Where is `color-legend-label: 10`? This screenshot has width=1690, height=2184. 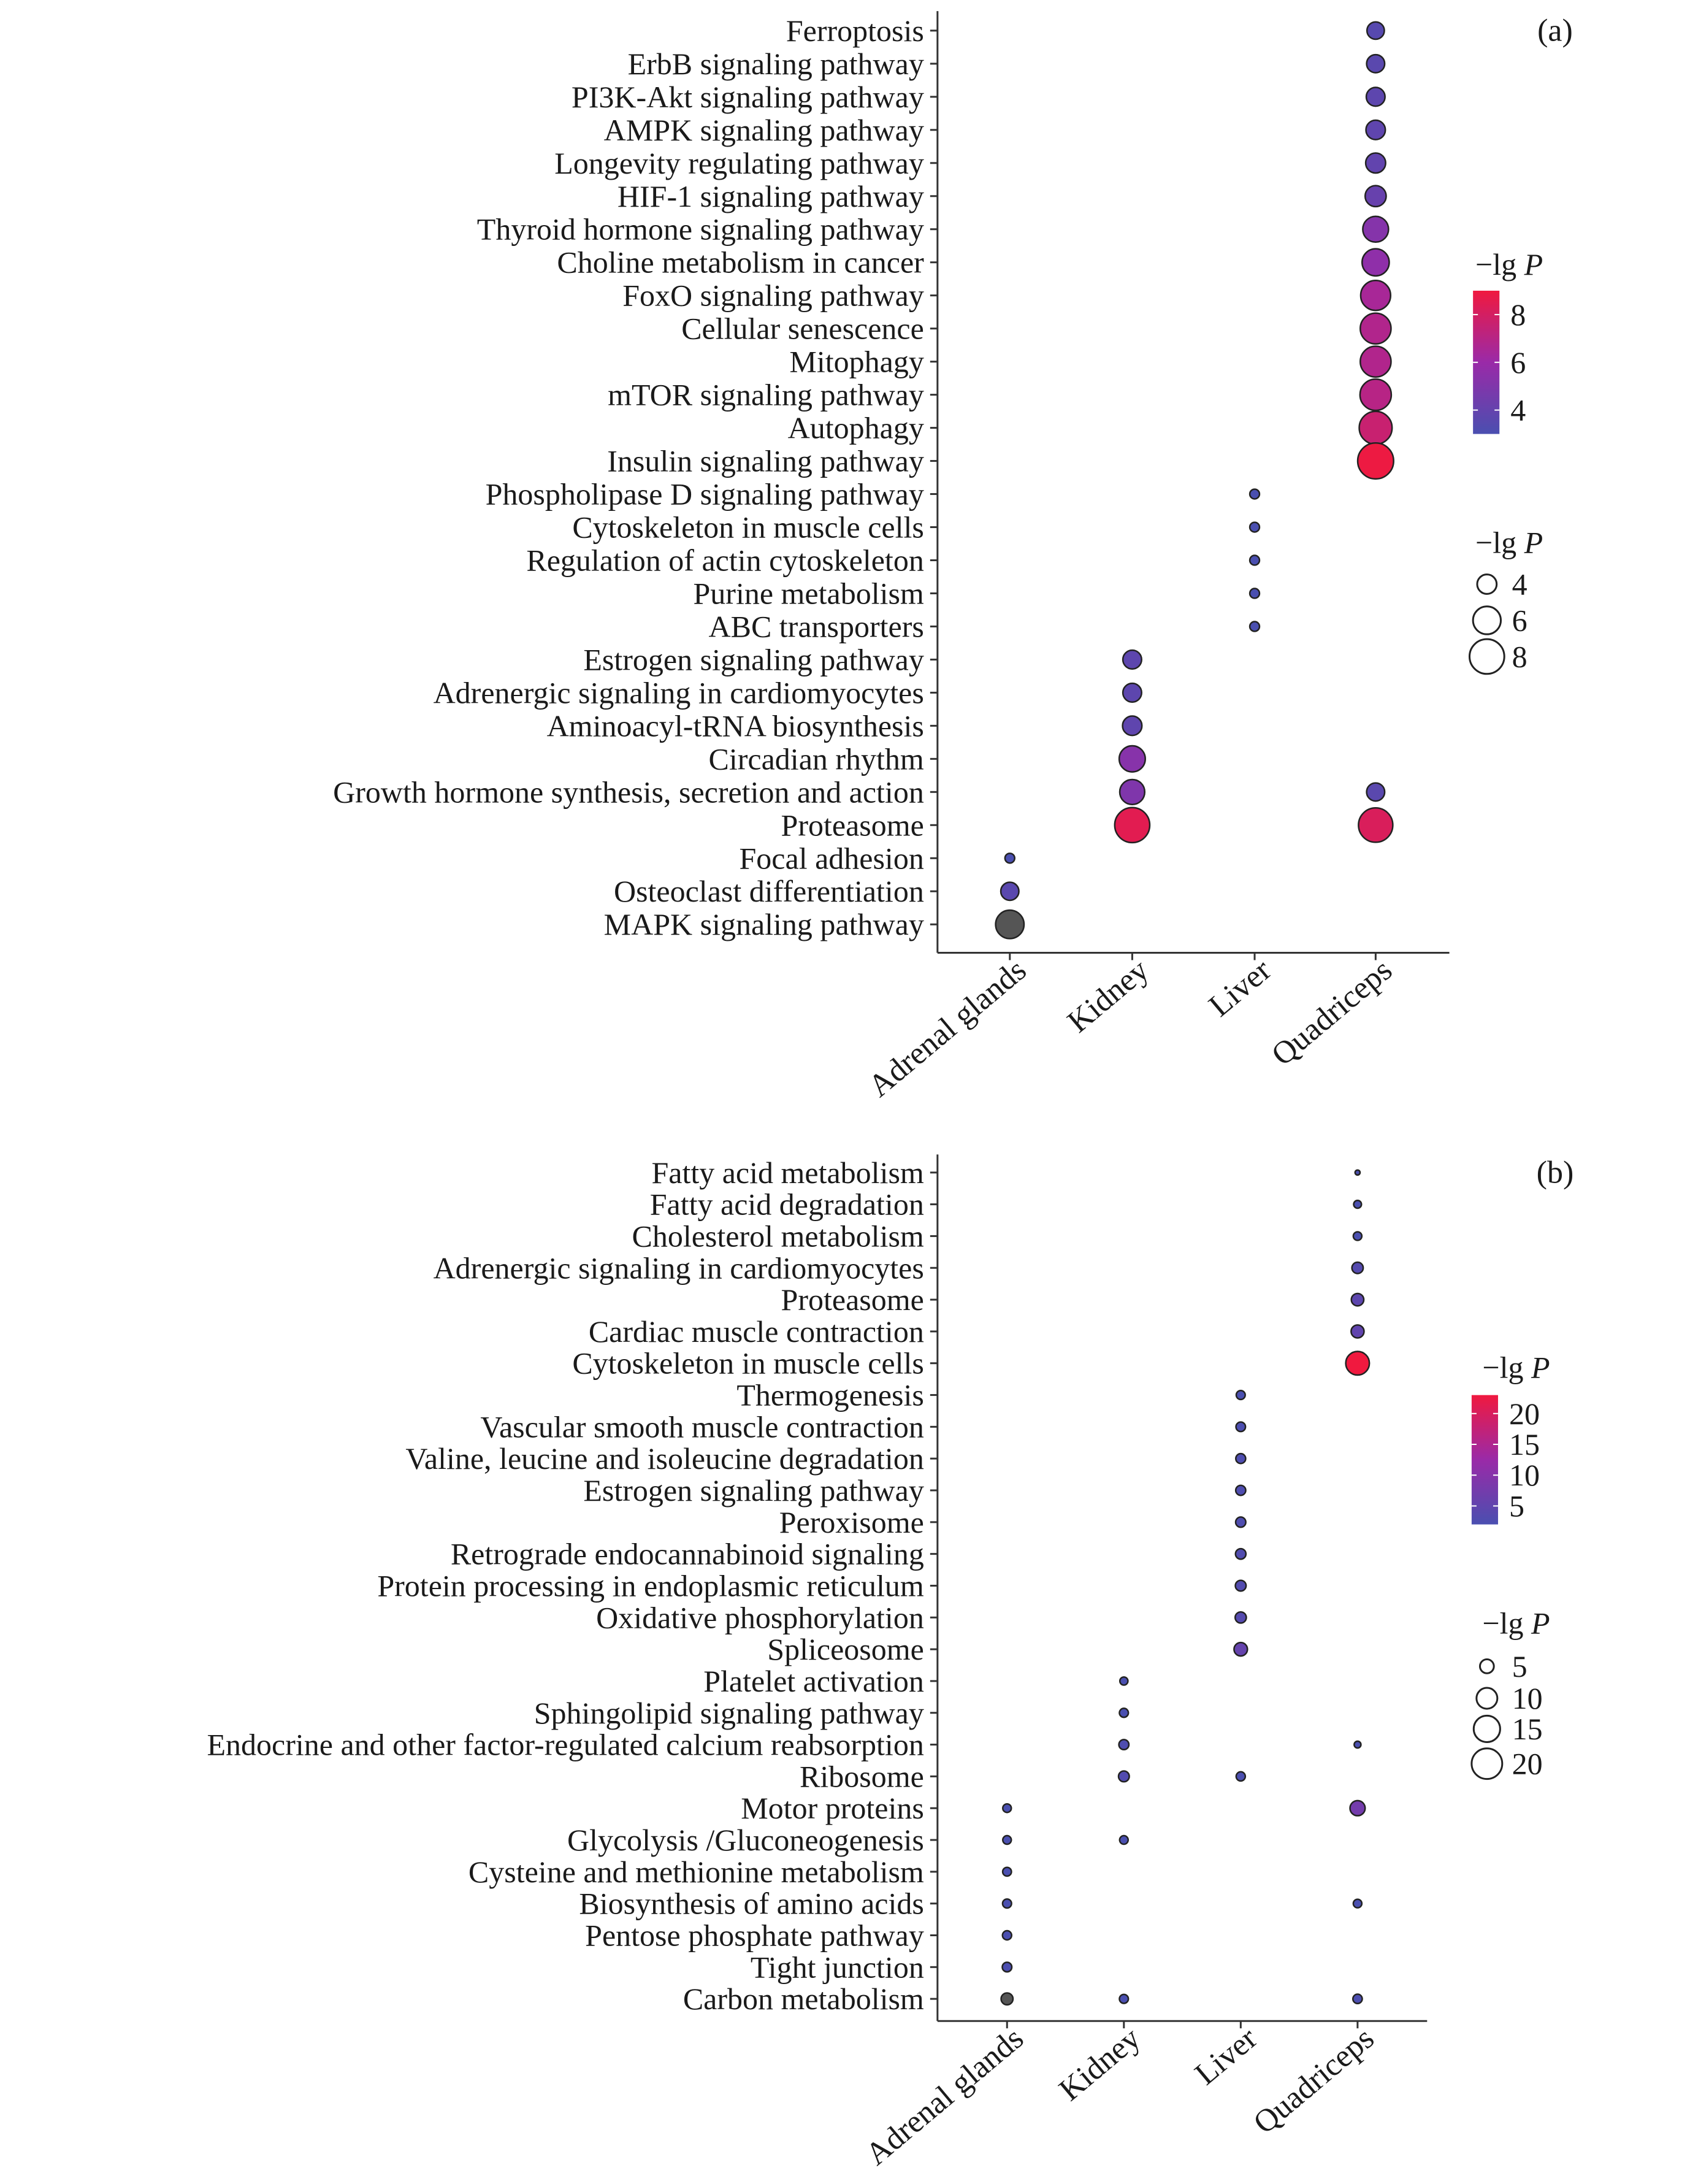
color-legend-label: 10 is located at coordinates (1524, 1475).